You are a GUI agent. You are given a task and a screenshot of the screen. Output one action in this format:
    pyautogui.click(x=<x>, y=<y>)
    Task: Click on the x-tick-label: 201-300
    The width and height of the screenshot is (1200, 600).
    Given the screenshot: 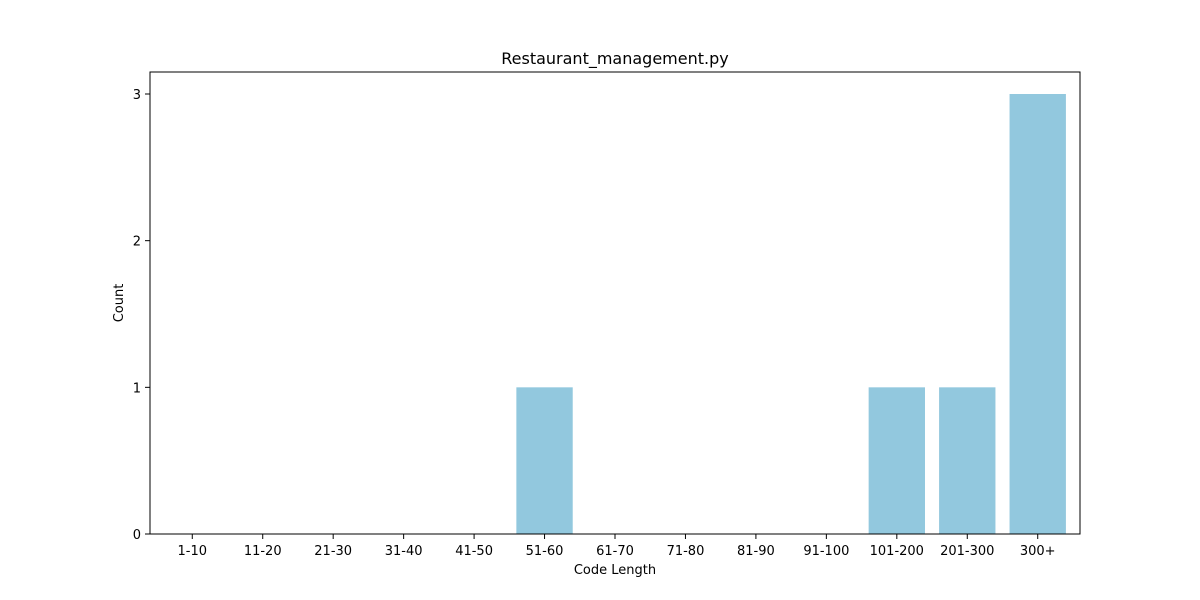 What is the action you would take?
    pyautogui.click(x=967, y=551)
    